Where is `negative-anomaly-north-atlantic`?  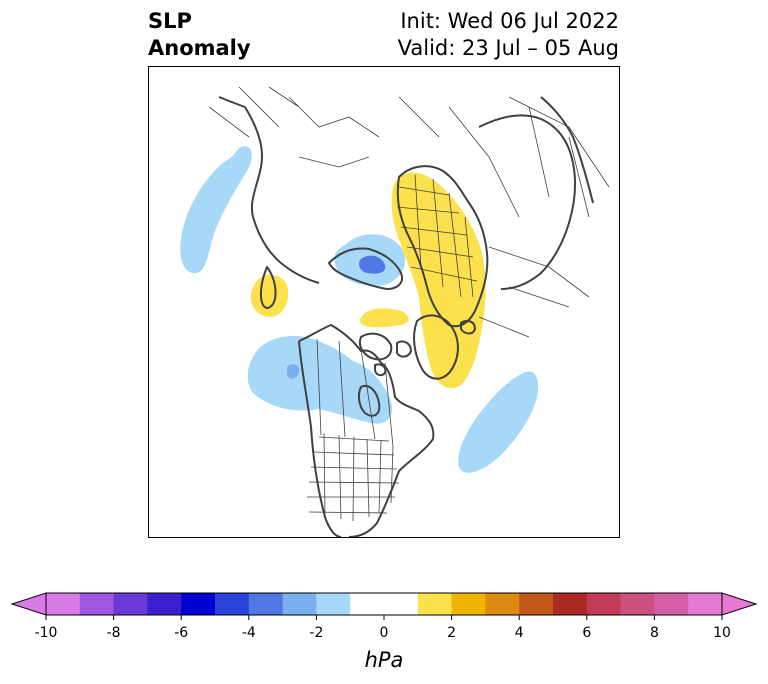 negative-anomaly-north-atlantic is located at coordinates (498, 422).